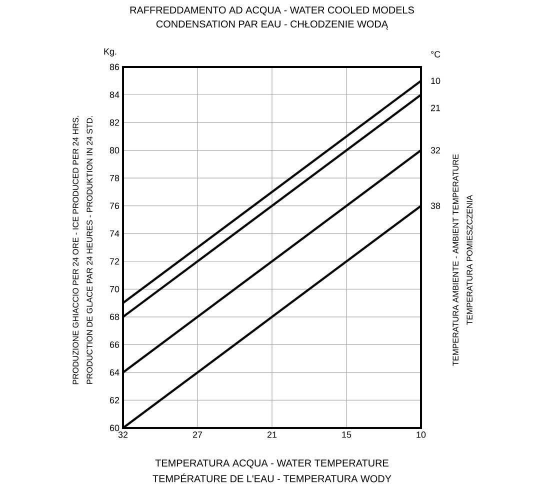 This screenshot has height=500, width=533. What do you see at coordinates (435, 81) in the screenshot?
I see `series-label: 10` at bounding box center [435, 81].